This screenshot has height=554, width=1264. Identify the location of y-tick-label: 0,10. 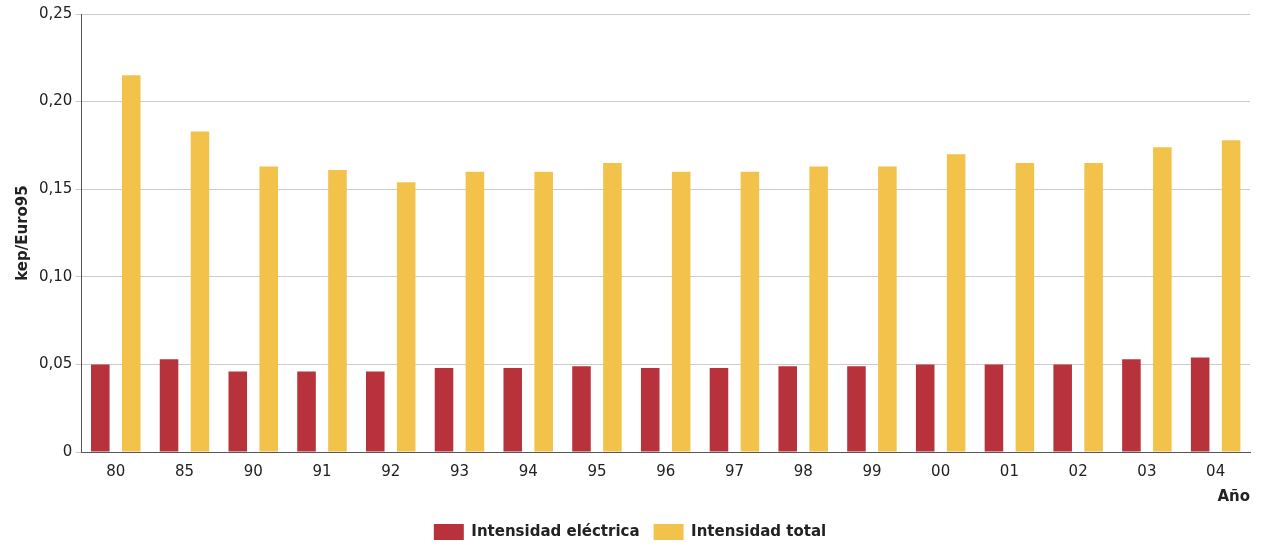
(55, 275).